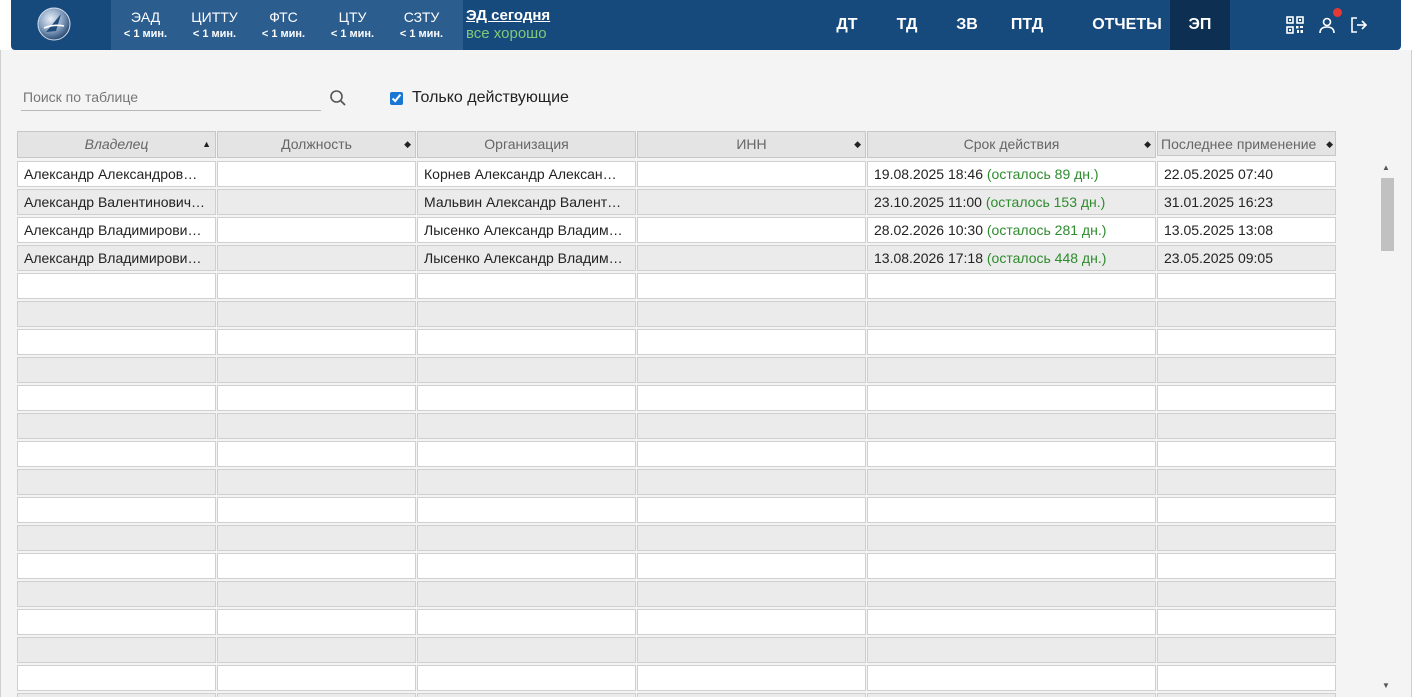 The width and height of the screenshot is (1412, 697). What do you see at coordinates (1246, 230) in the screenshot?
I see `cell-last-used: 13.05.2025 13:08` at bounding box center [1246, 230].